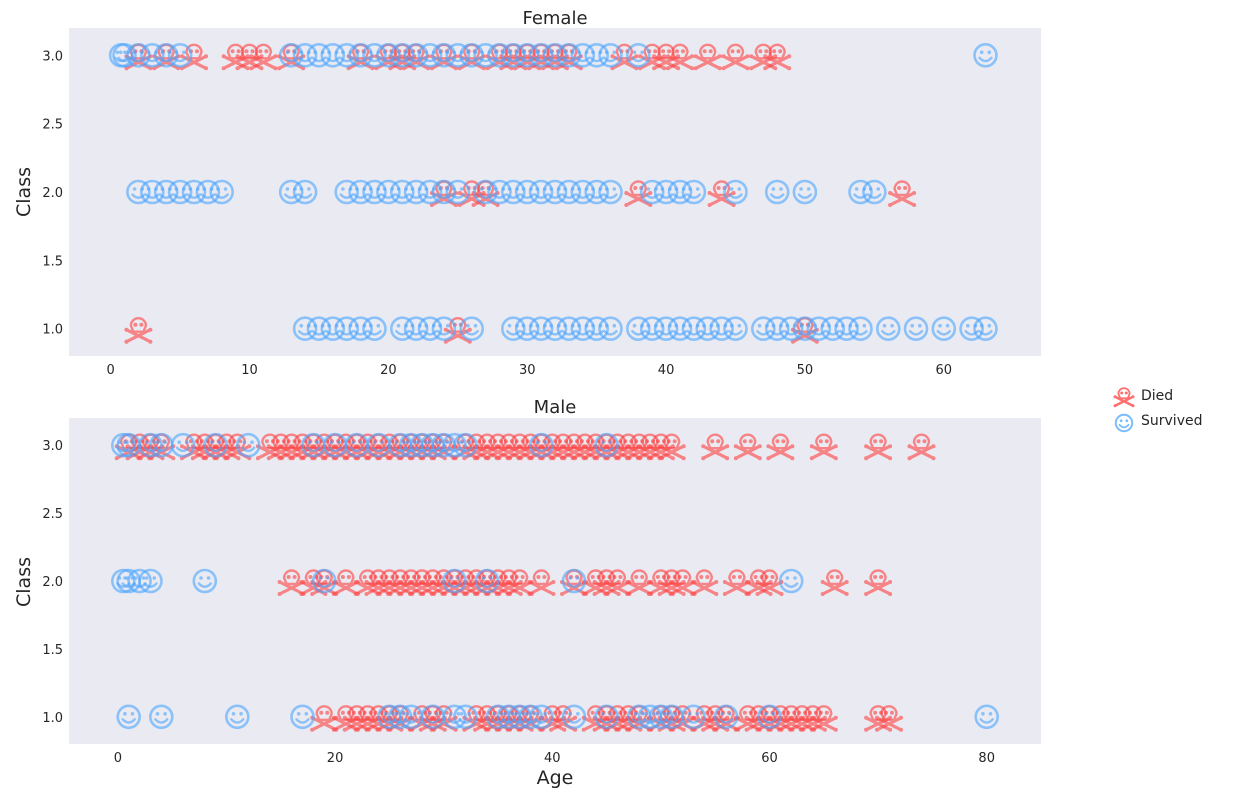 This screenshot has width=1241, height=800. What do you see at coordinates (388, 370) in the screenshot?
I see `female-x-tick-label: 20` at bounding box center [388, 370].